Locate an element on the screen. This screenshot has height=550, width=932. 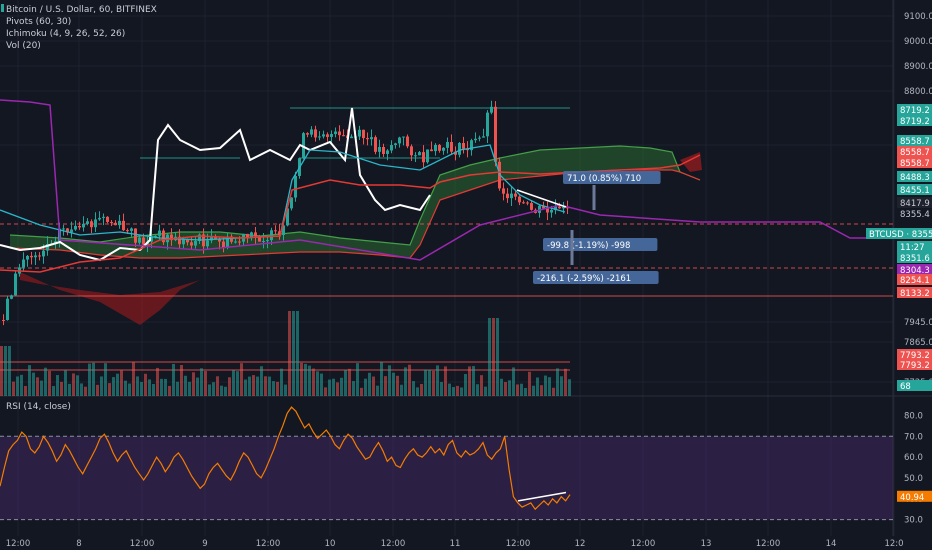
time-axis-bg is located at coordinates (466, 543).